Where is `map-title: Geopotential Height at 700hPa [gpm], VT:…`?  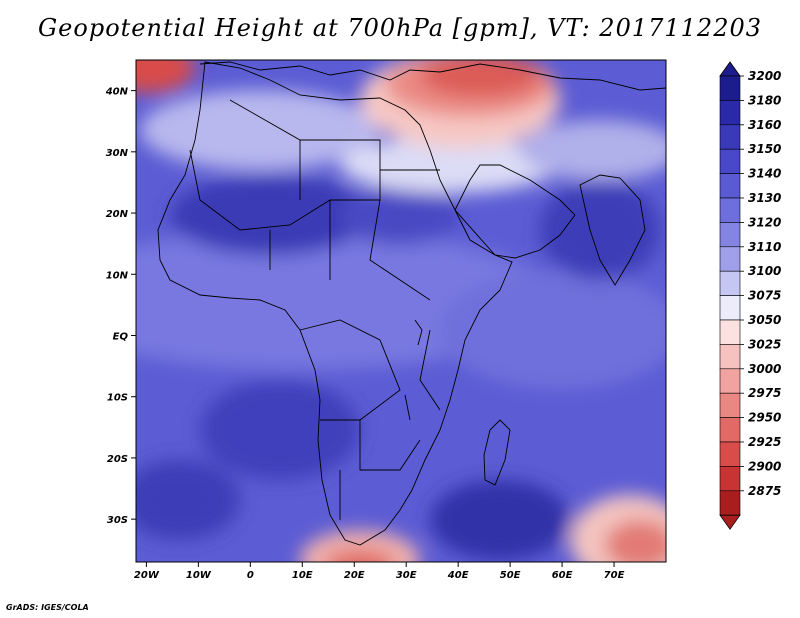
map-title: Geopotential Height at 700hPa [gpm], VT:… is located at coordinates (400, 28).